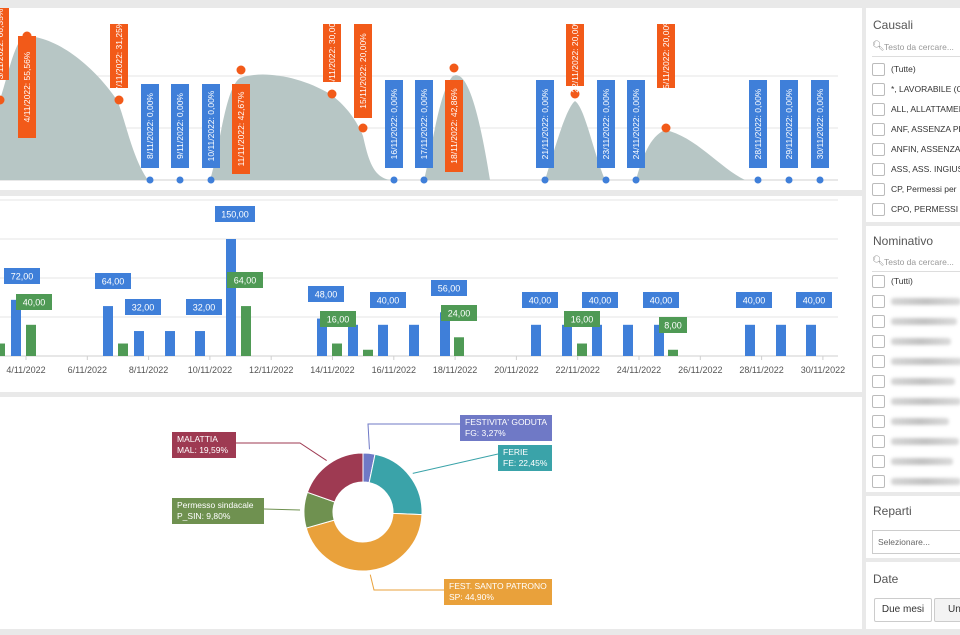 This screenshot has width=960, height=635. Describe the element at coordinates (2, 43) in the screenshot. I see `point-label: 3/11/2022: 66,35%` at that location.